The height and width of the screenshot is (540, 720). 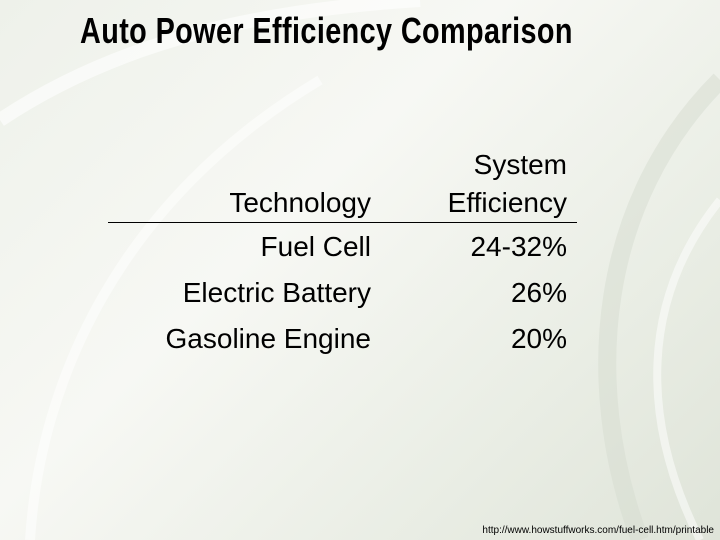 I want to click on table-cell: 26%, so click(x=538, y=292).